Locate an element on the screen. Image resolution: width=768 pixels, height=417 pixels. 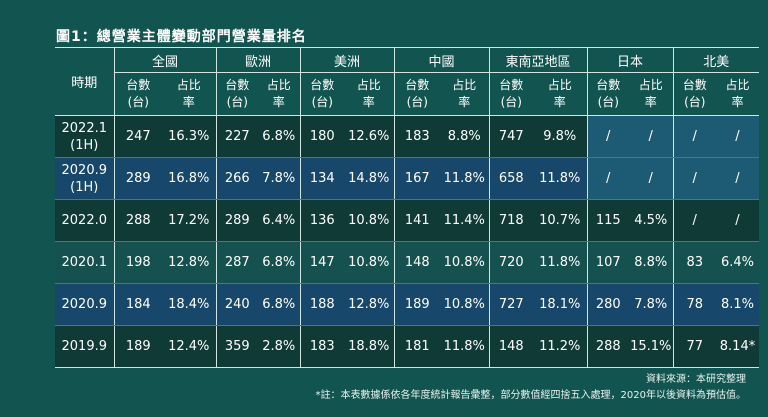
value-cell: 107 is located at coordinates (607, 262).